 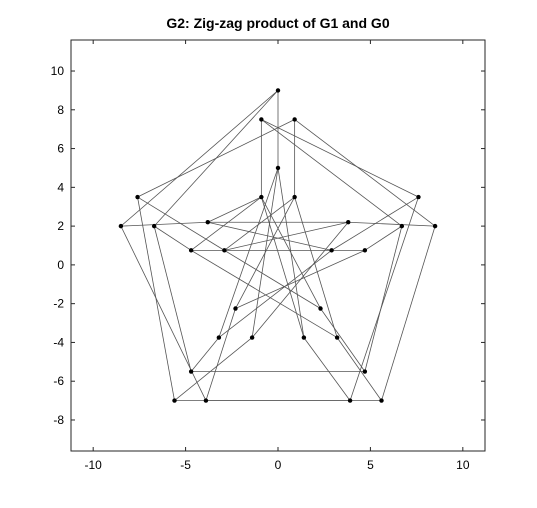 What do you see at coordinates (172, 299) in the screenshot?
I see `graph-edge-o12-o15` at bounding box center [172, 299].